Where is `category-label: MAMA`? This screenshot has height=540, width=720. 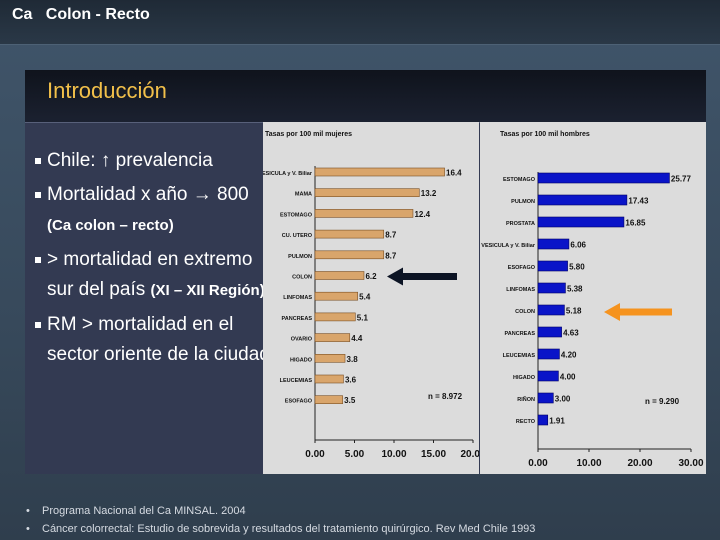
category-label: MAMA is located at coordinates (303, 195).